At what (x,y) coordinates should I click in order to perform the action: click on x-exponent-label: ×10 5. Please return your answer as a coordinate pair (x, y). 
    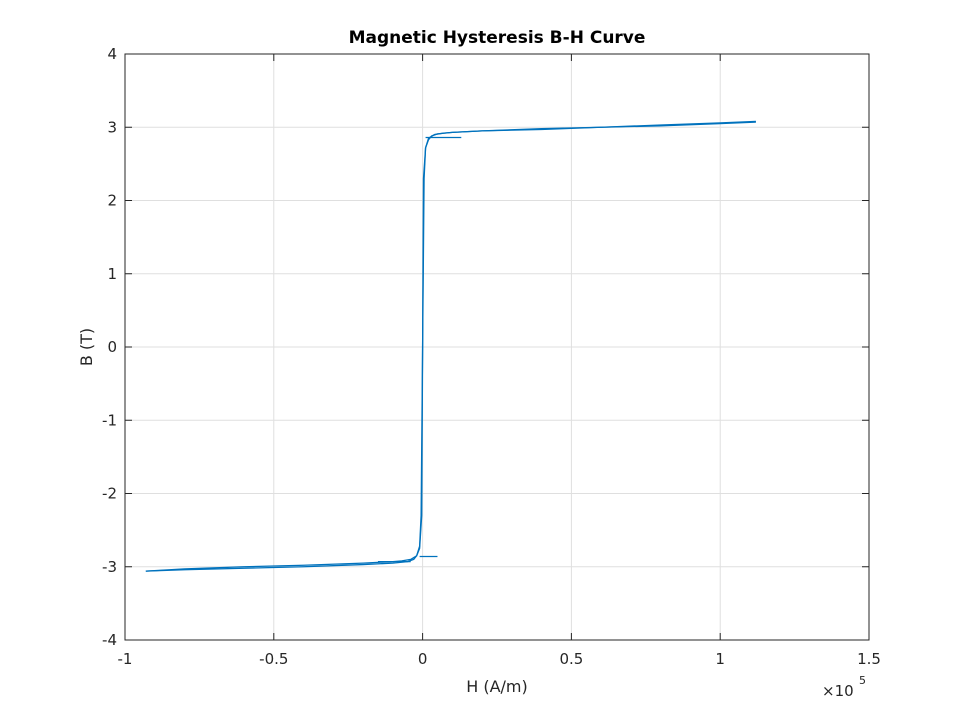
    Looking at the image, I should click on (844, 687).